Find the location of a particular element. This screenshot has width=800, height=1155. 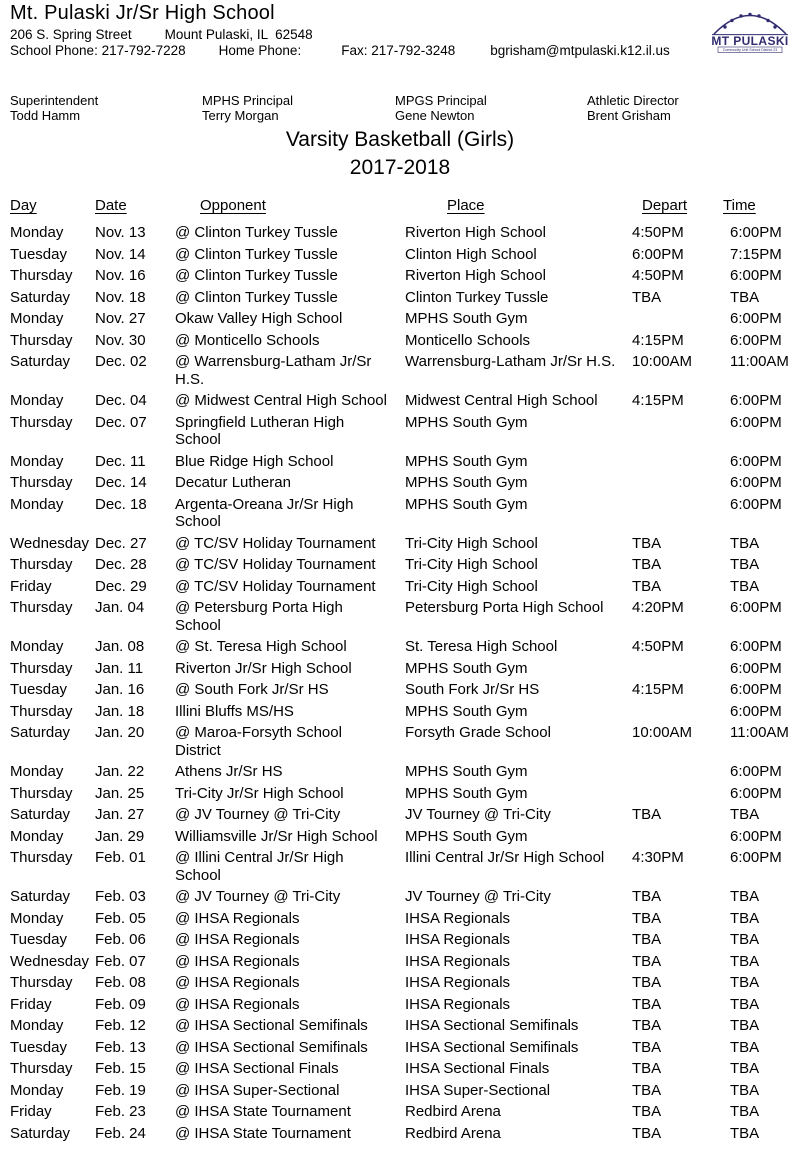

cell-date: Dec. 14 is located at coordinates (121, 482).